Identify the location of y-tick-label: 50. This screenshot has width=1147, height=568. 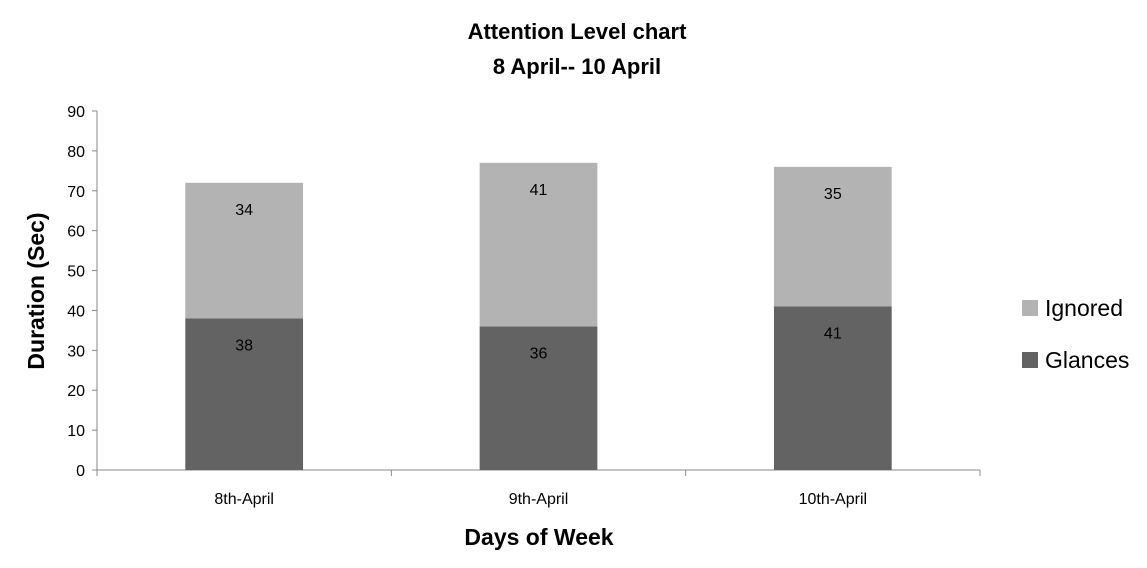
(76, 272).